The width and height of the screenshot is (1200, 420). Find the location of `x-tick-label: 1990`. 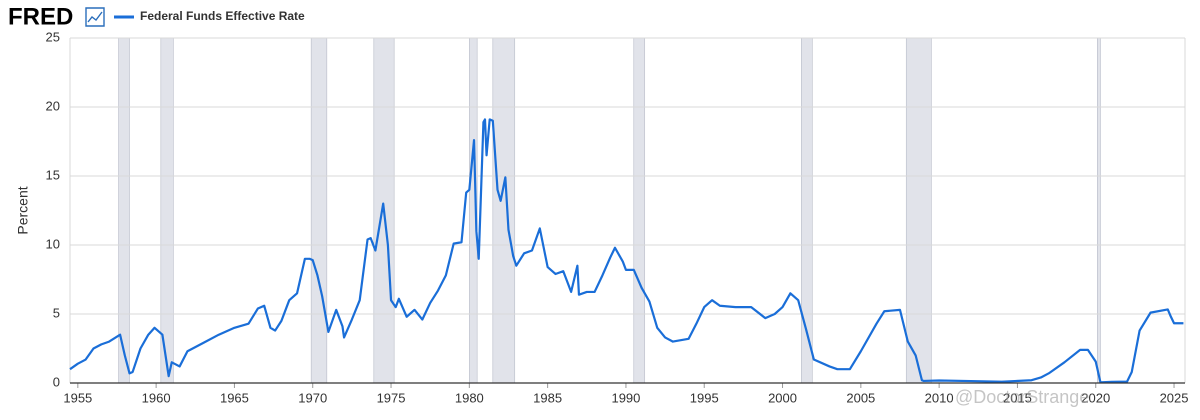

x-tick-label: 1990 is located at coordinates (625, 397).